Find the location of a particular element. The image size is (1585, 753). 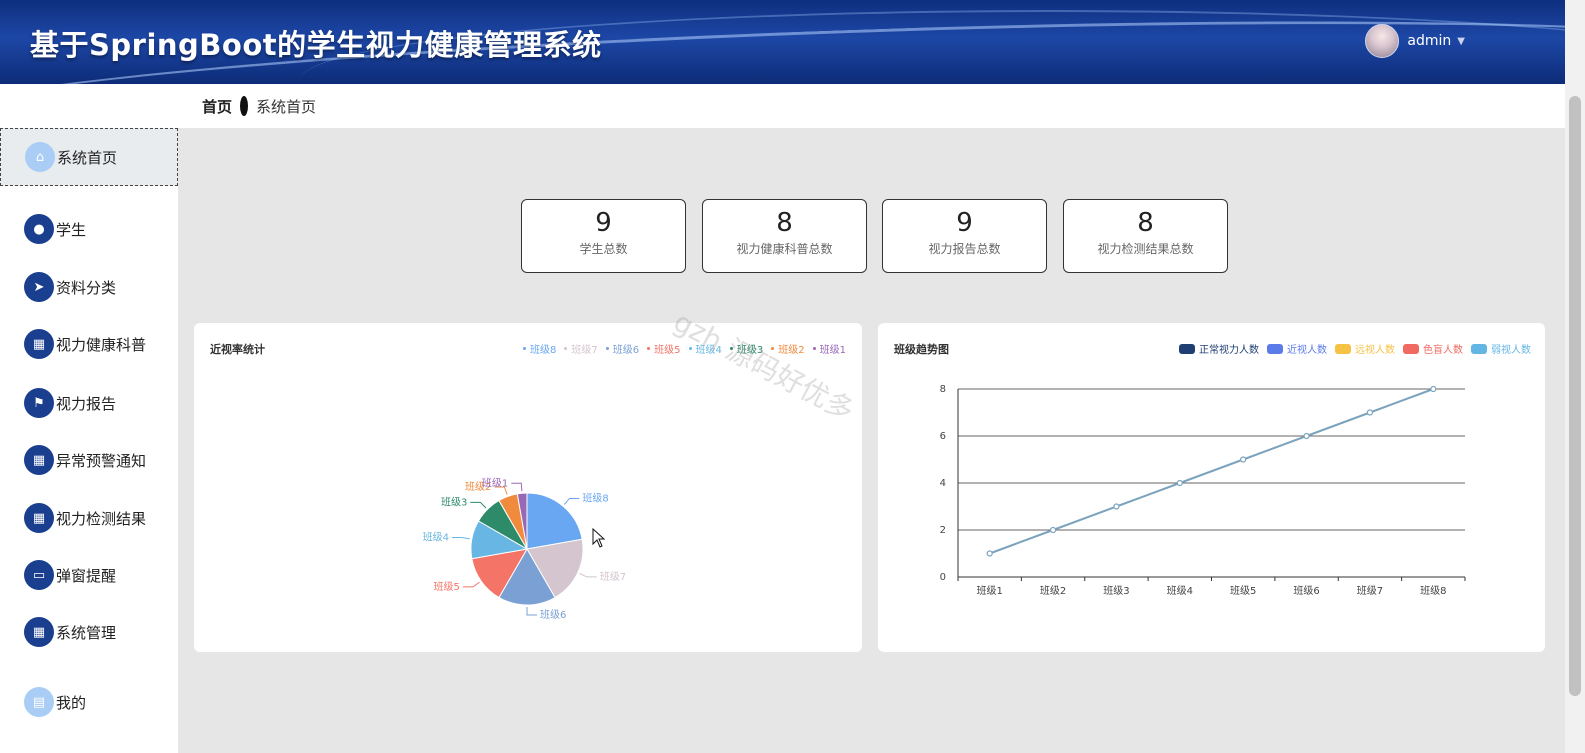

page-scrollbar is located at coordinates (1575, 376).